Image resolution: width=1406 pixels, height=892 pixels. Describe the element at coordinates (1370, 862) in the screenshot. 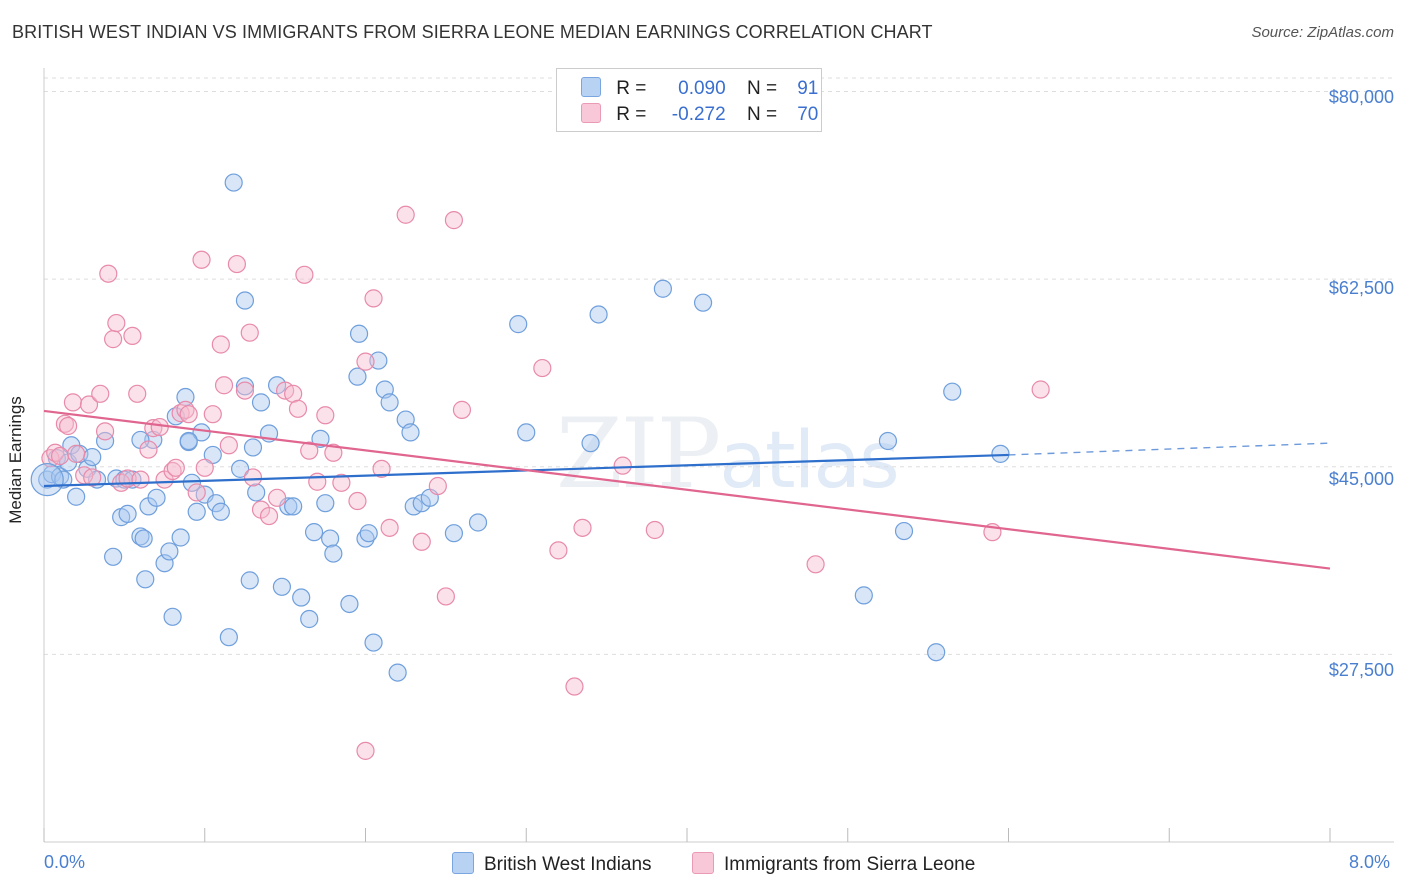

I see `x-tick-label: 8.0%` at that location.